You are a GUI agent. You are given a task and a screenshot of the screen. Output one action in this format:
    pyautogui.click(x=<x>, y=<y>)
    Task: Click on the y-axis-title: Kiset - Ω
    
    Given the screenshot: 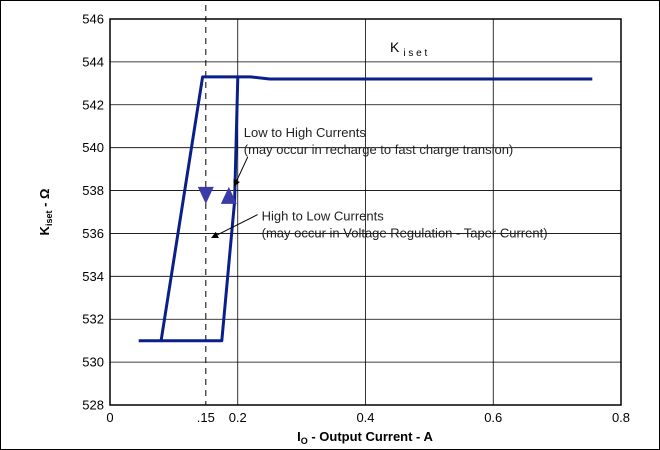 What is the action you would take?
    pyautogui.click(x=45, y=212)
    